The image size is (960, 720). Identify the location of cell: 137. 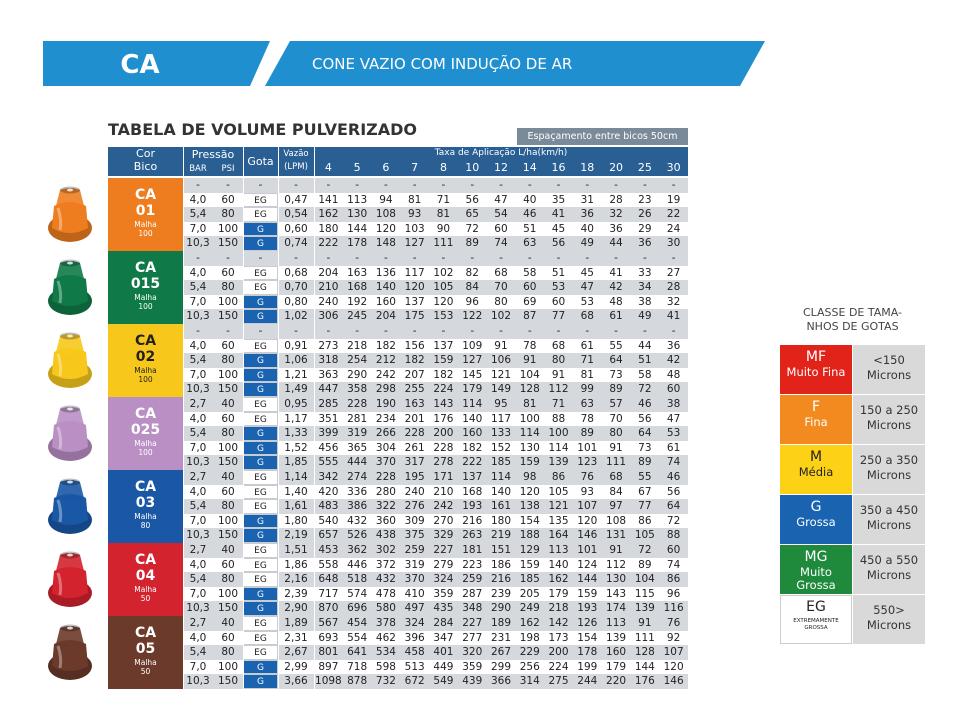
(472, 477).